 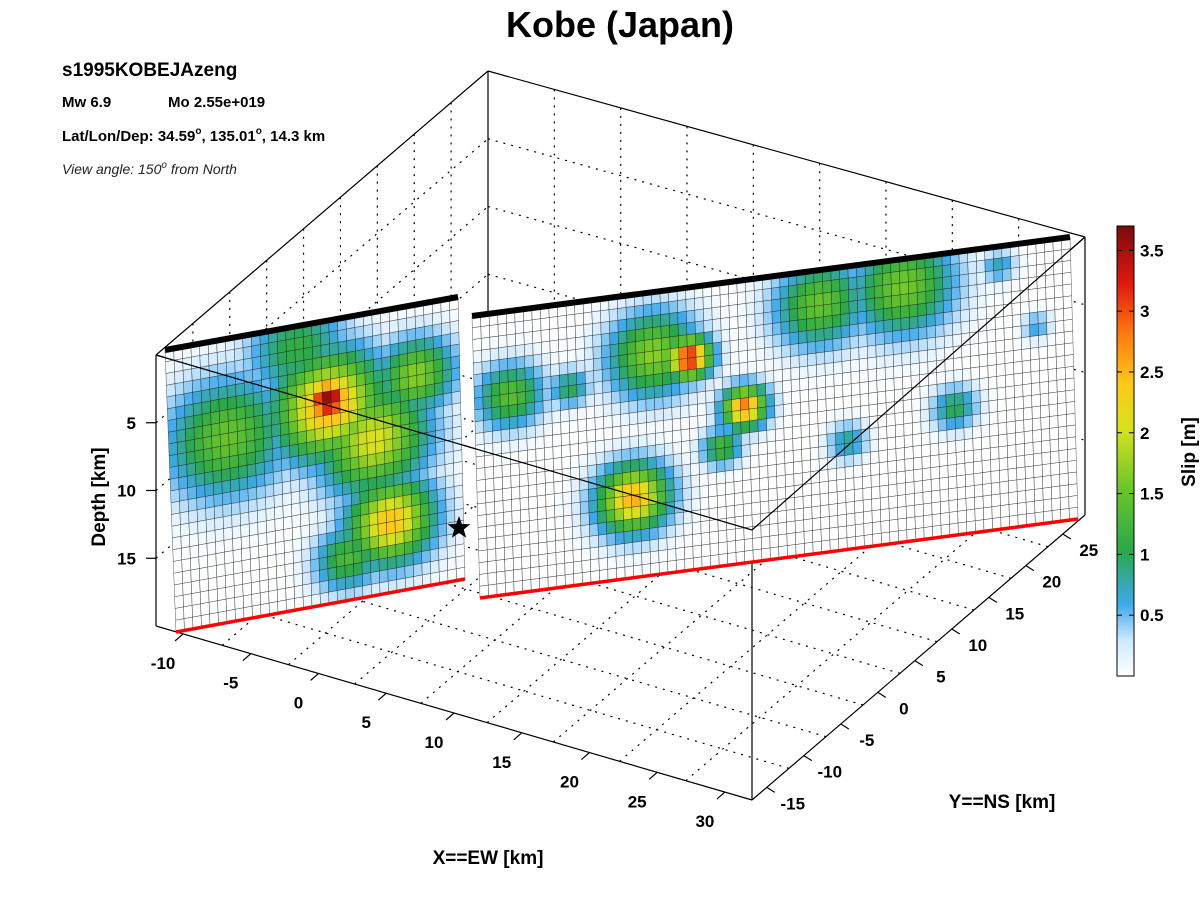 I want to click on deg-sup-2: o, so click(x=259, y=131).